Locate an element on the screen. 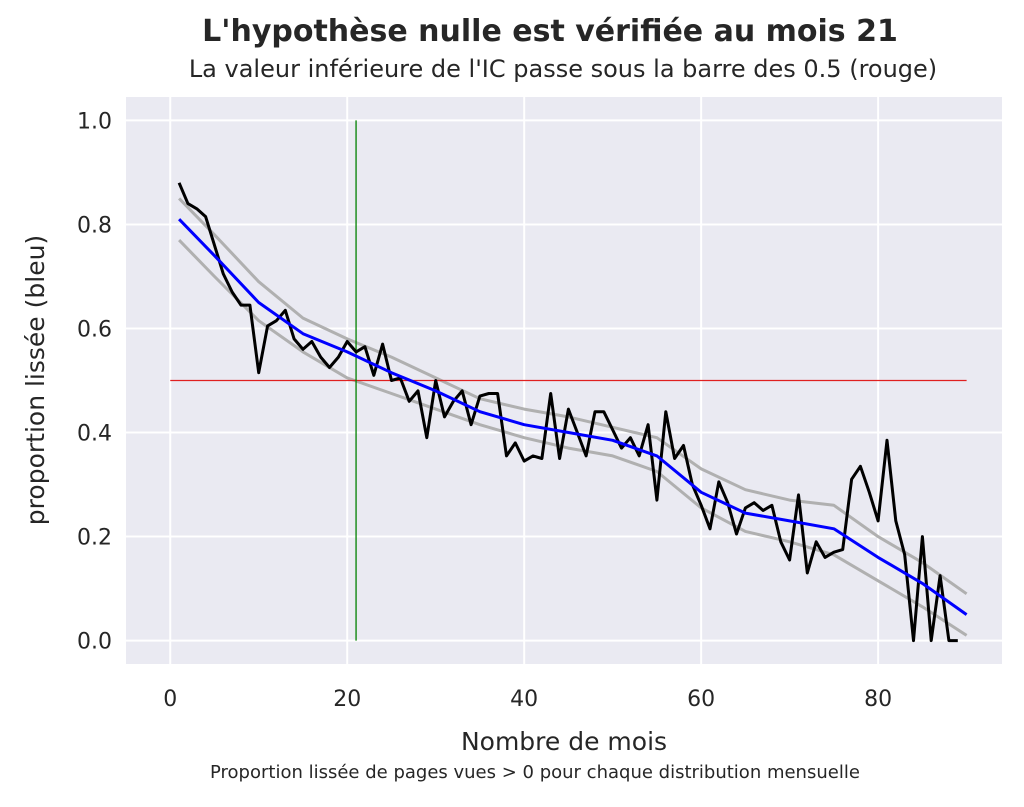  y-axis-label: proportion lissée (bleu) is located at coordinates (35, 380).